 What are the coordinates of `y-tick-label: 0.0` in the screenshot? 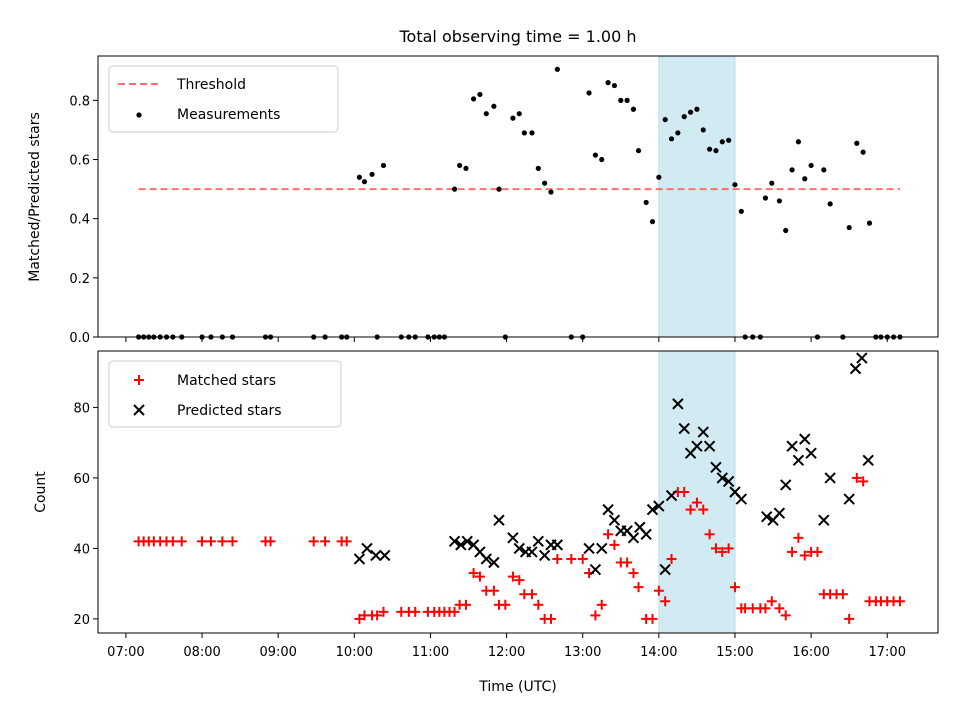 It's located at (79, 338).